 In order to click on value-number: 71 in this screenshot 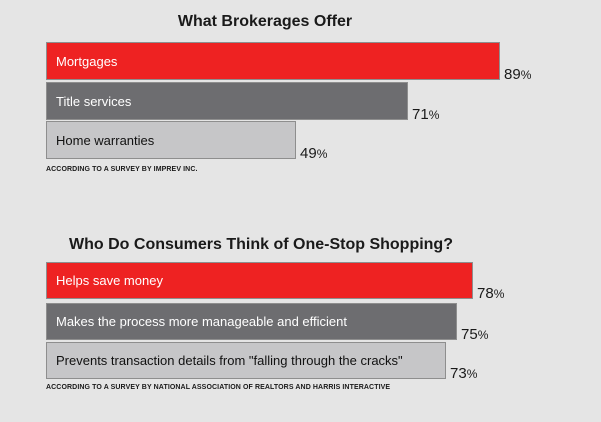, I will do `click(420, 114)`.